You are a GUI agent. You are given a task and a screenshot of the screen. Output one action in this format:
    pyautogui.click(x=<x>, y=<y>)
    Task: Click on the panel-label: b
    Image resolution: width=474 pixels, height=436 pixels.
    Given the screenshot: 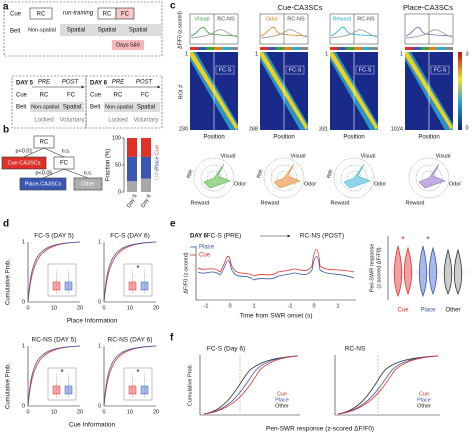 What is the action you would take?
    pyautogui.click(x=6, y=130)
    